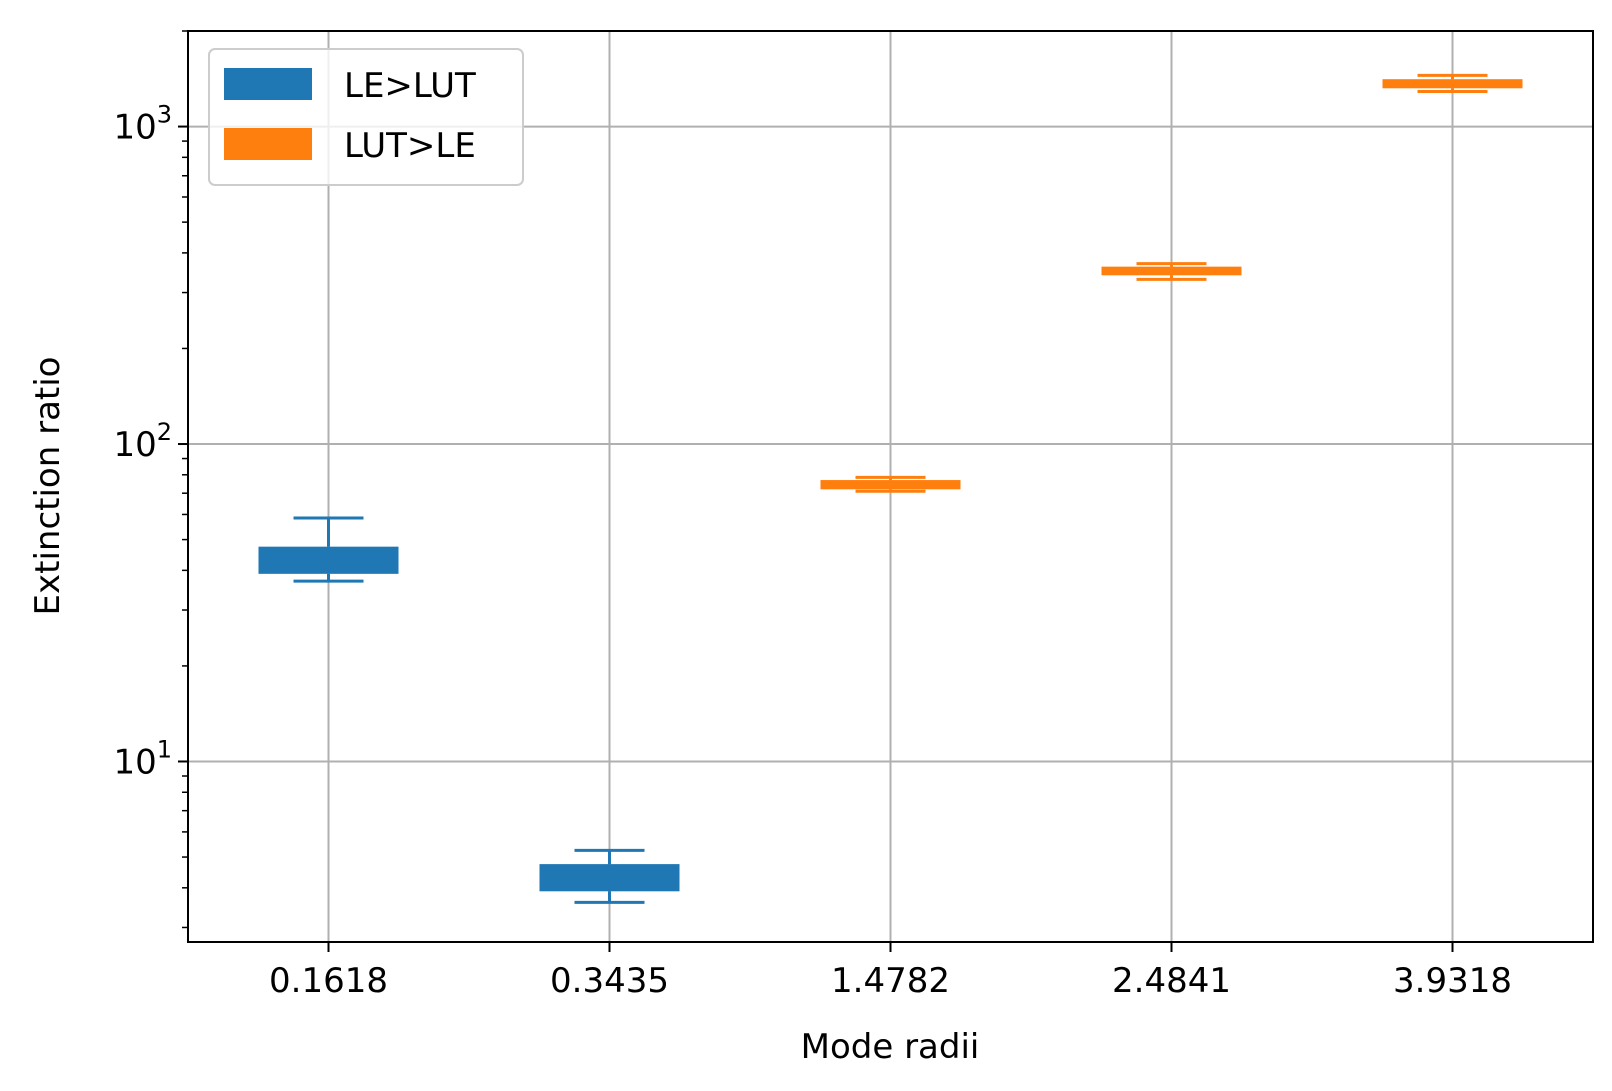 This screenshot has width=1612, height=1091. I want to click on legend: LE>LUT LUT>LE, so click(366, 117).